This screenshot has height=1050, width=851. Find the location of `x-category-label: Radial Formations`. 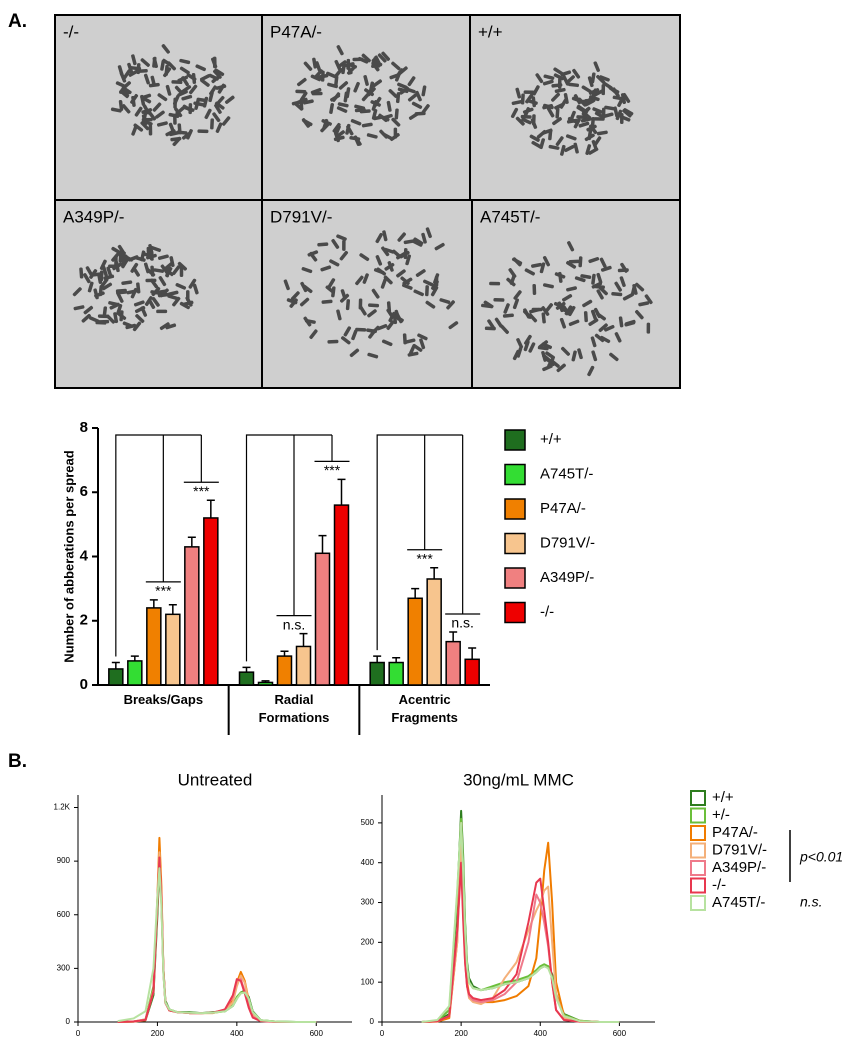

x-category-label: Radial Formations is located at coordinates (294, 708).